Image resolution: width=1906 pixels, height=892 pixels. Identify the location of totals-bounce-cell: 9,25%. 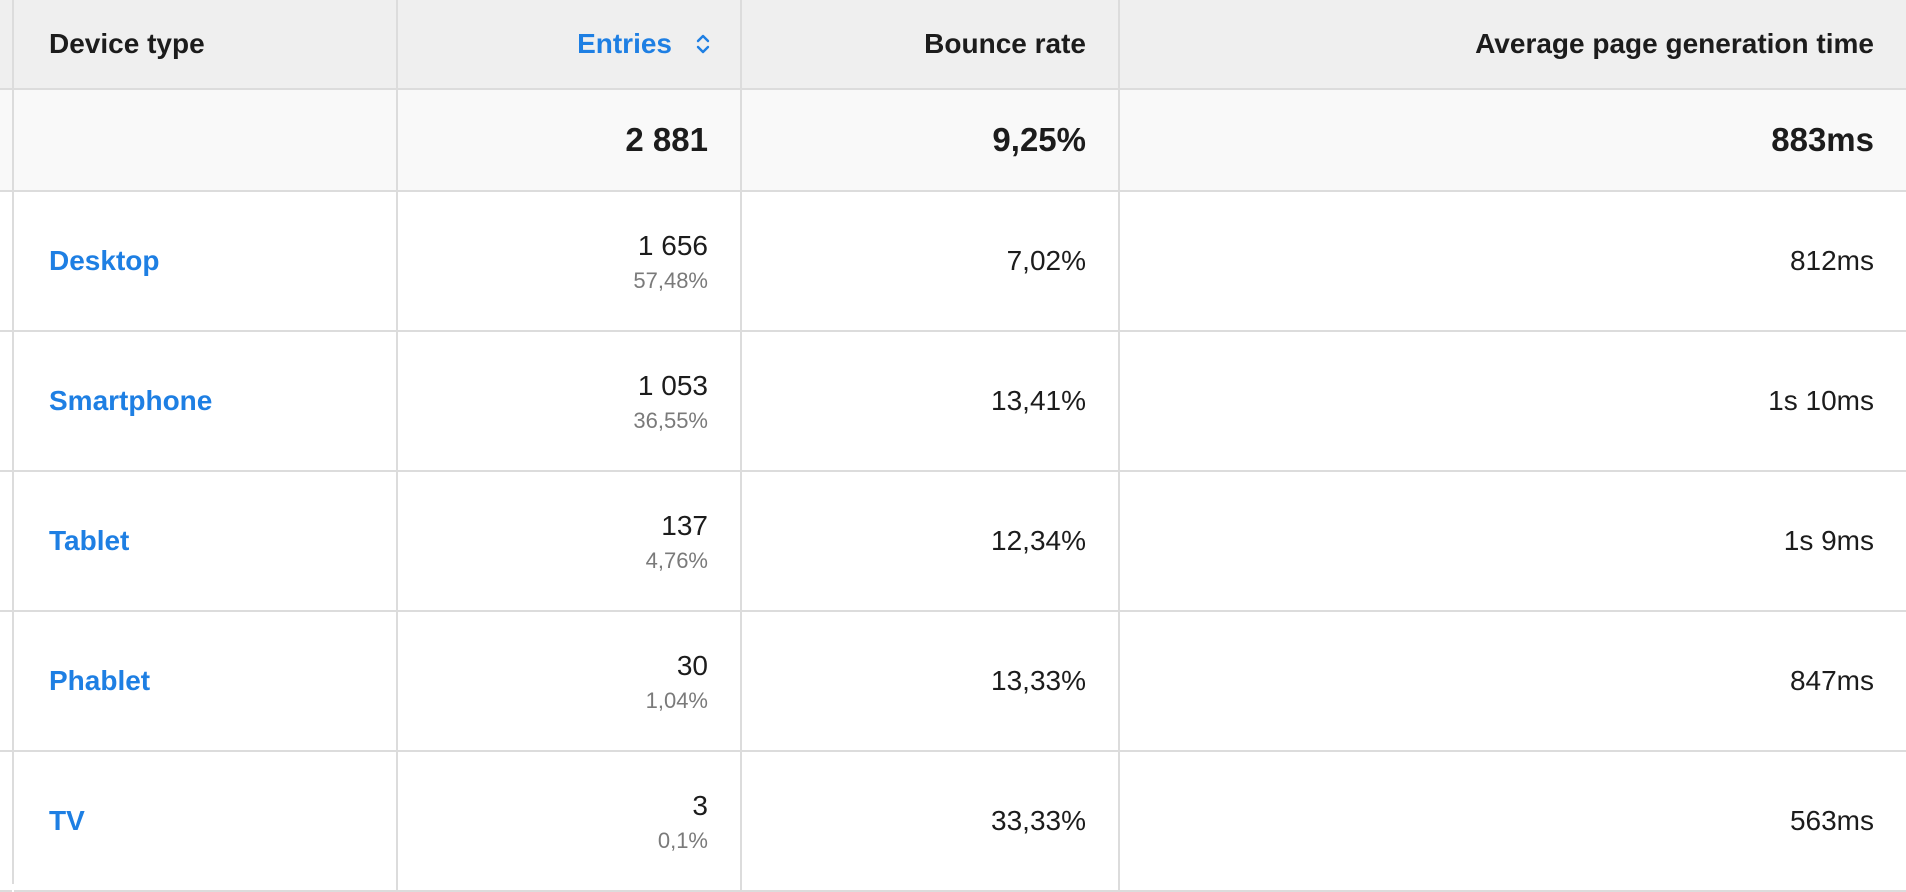
(931, 140).